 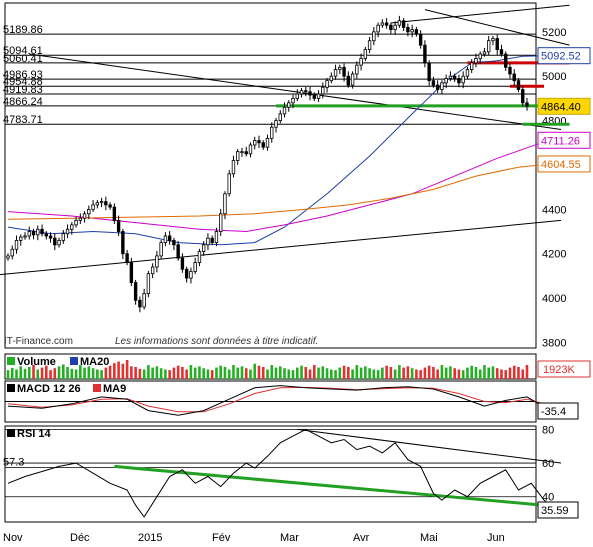 What do you see at coordinates (289, 538) in the screenshot?
I see `x-tick-label: Mar` at bounding box center [289, 538].